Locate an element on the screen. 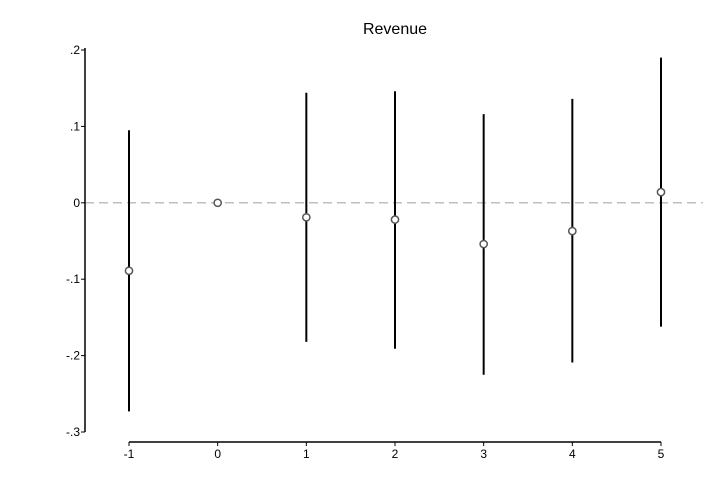 The image size is (723, 482). y-tick-label: -.3 is located at coordinates (73, 432).